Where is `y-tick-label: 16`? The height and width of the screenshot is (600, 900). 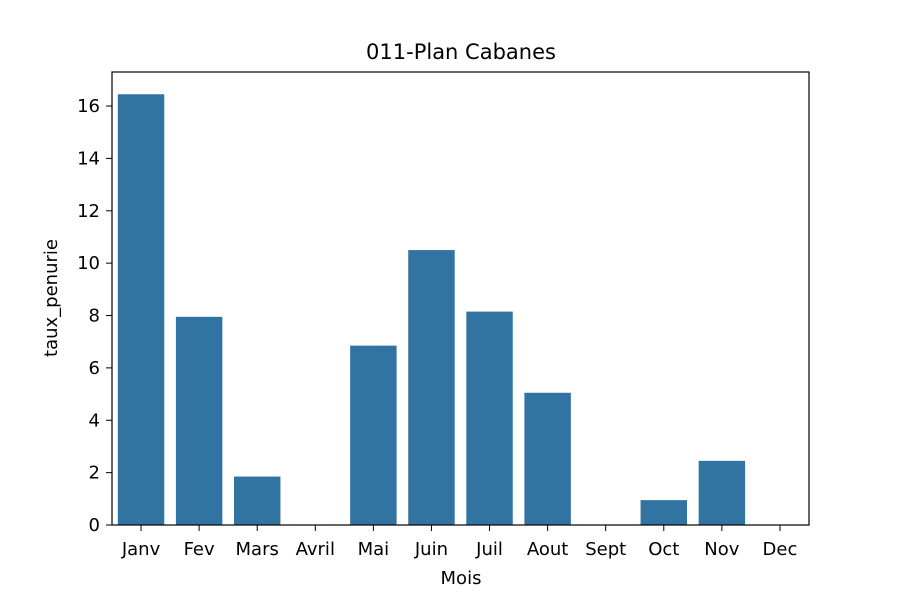
y-tick-label: 16 is located at coordinates (88, 106).